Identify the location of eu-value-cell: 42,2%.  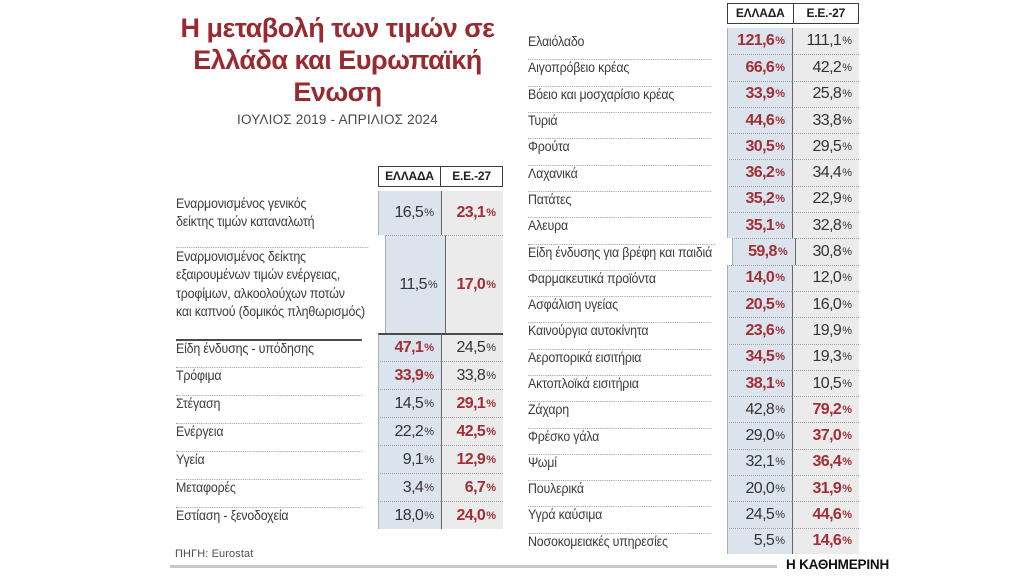
(825, 67).